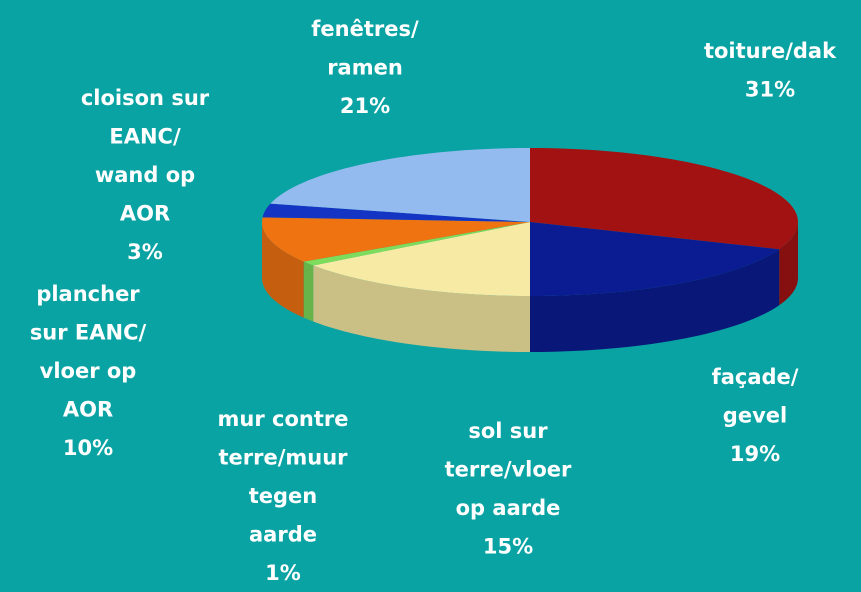 The height and width of the screenshot is (592, 861). I want to click on value-label: 19%, so click(755, 454).